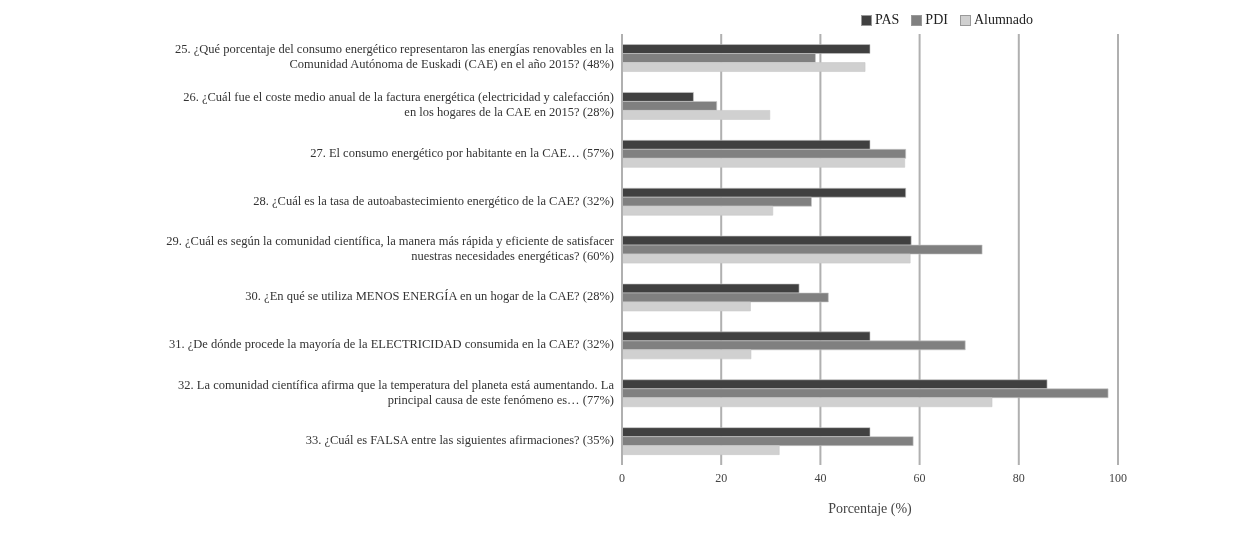 The width and height of the screenshot is (1244, 539). Describe the element at coordinates (396, 392) in the screenshot. I see `y-tick-label: 32. La comunidad científica afirma que la temperatura del planeta está aumentando. La principal causa de este fenómeno es… (77%)` at that location.